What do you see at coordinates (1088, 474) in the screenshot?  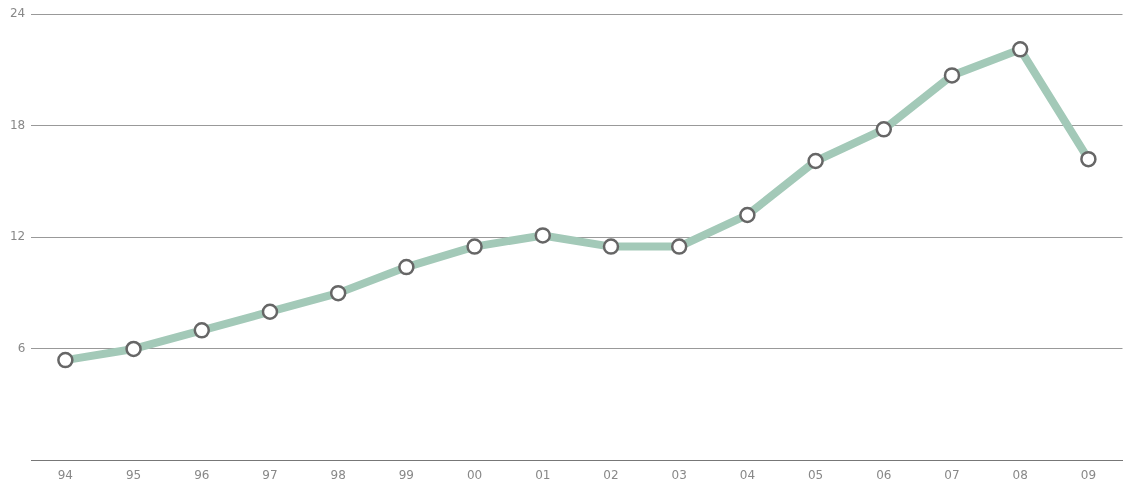 I see `x-tick-label: 09` at bounding box center [1088, 474].